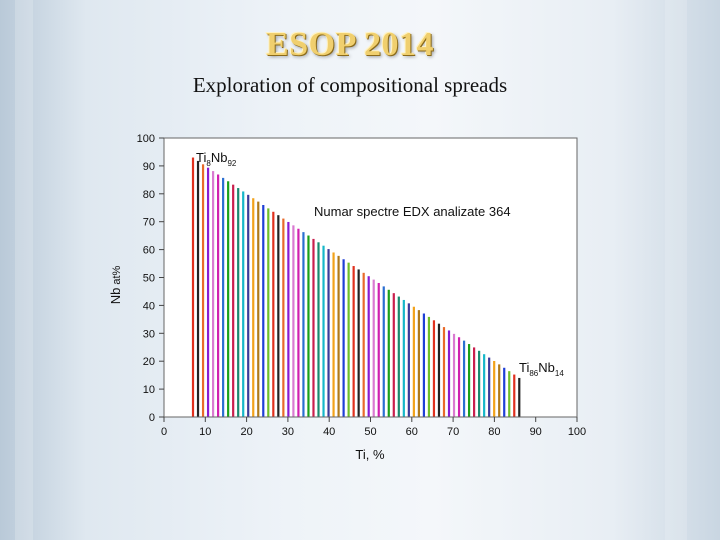 This screenshot has height=540, width=720. Describe the element at coordinates (536, 432) in the screenshot. I see `x-tick-label: 90` at that location.